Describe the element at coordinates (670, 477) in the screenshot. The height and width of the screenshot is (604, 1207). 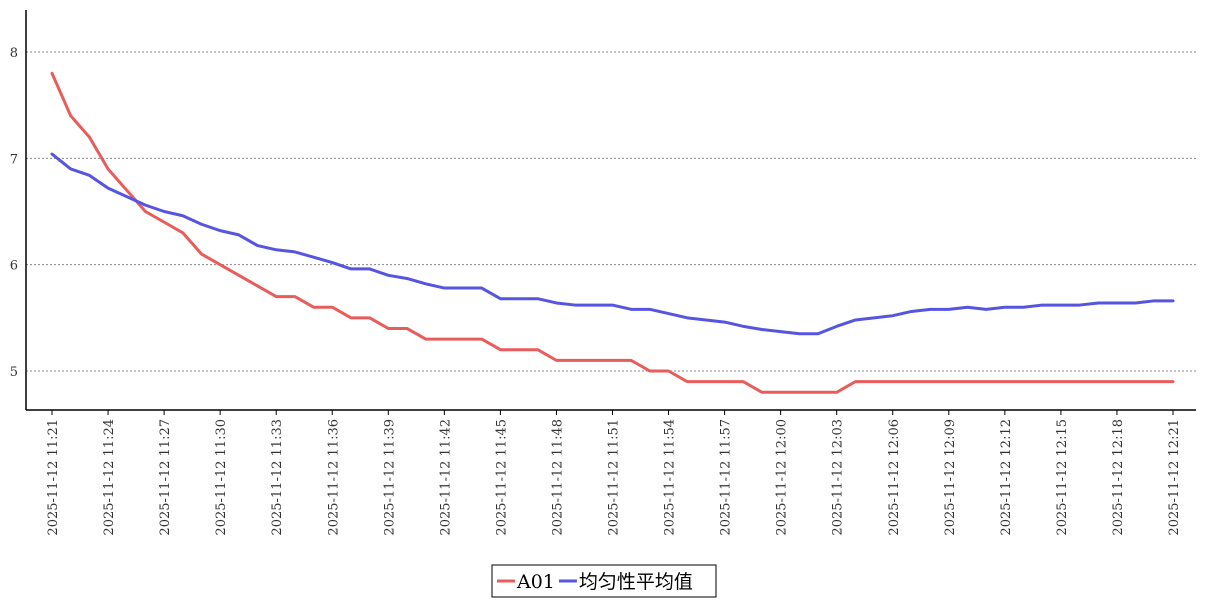
I see `x-tick-label: 2025-11-12 11:54` at that location.